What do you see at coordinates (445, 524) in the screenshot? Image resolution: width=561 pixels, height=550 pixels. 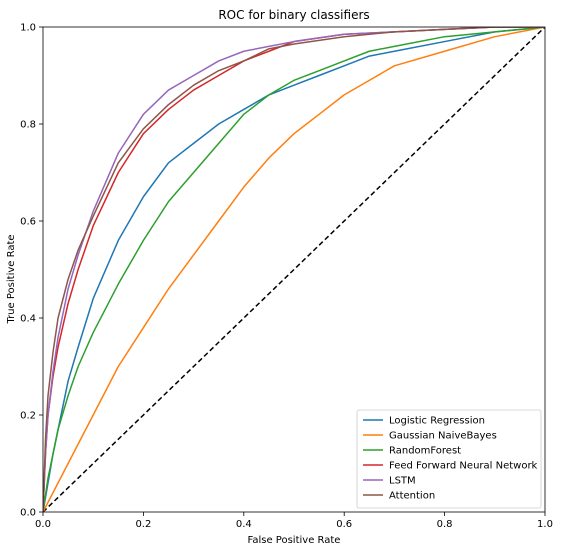 I see `x-tick-label: 0.8` at bounding box center [445, 524].